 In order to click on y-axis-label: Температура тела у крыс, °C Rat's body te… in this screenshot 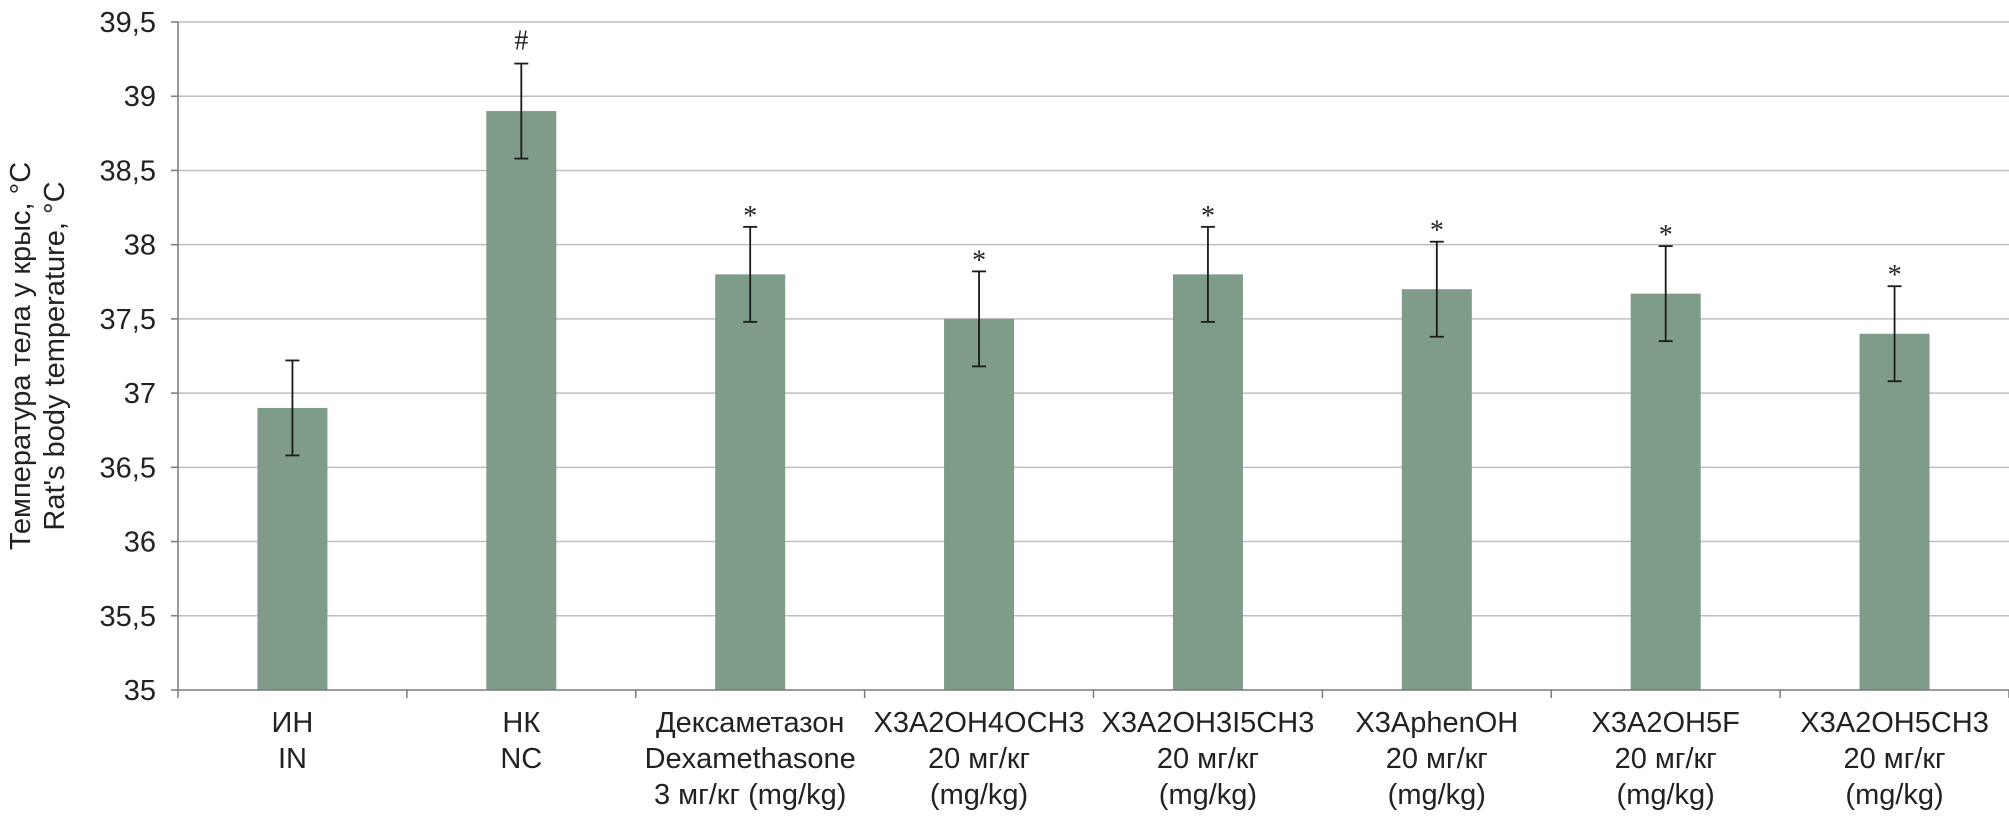, I will do `click(38, 356)`.